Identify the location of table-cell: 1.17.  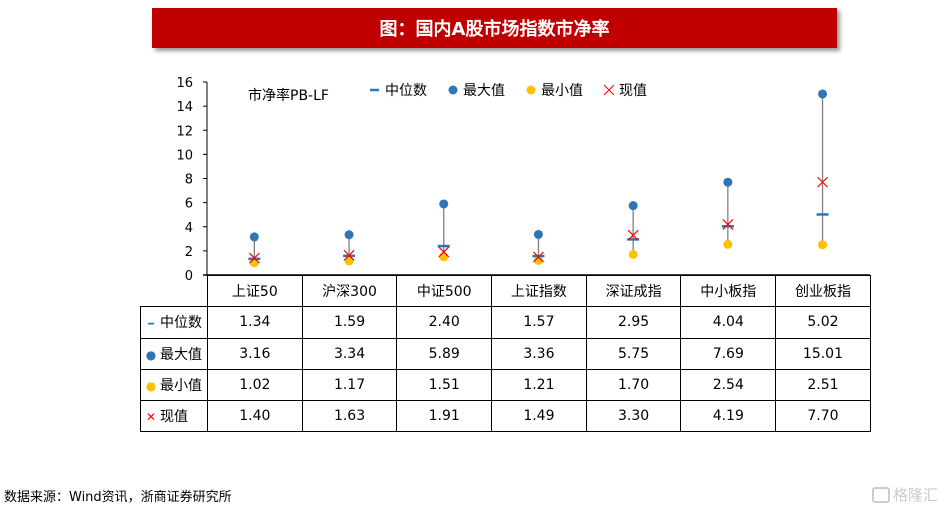
(349, 385).